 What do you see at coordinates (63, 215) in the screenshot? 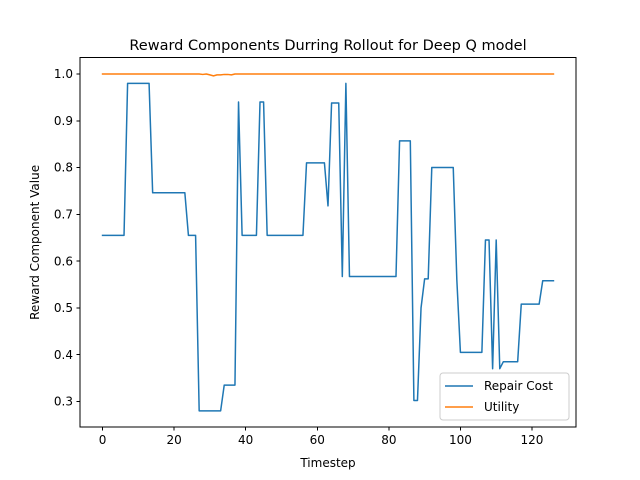
I see `y-tick-label: 0.7` at bounding box center [63, 215].